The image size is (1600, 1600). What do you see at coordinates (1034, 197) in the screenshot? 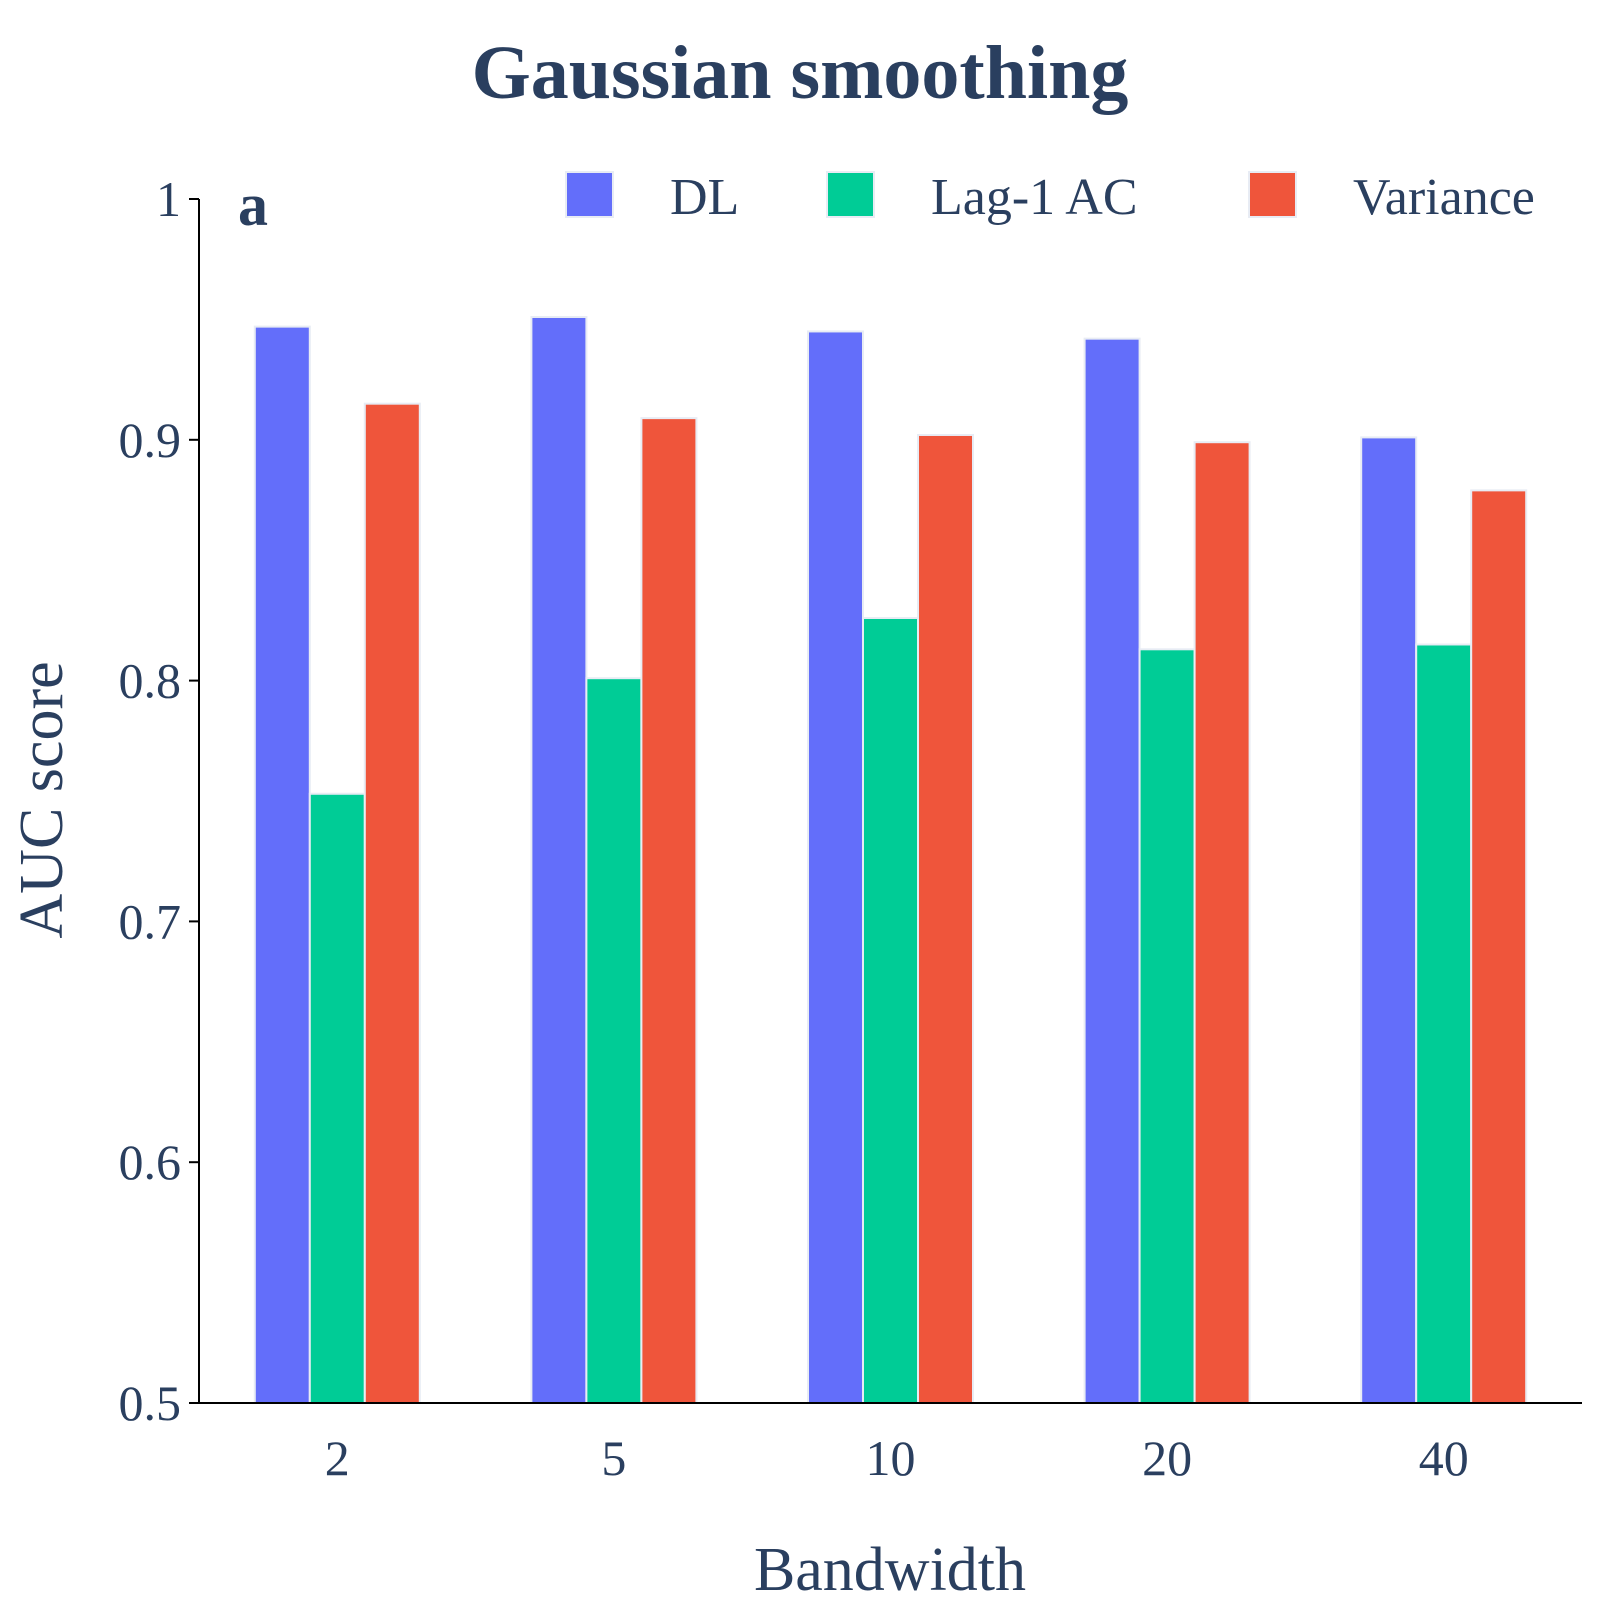
I see `legend-label: Lag-1 AC` at bounding box center [1034, 197].